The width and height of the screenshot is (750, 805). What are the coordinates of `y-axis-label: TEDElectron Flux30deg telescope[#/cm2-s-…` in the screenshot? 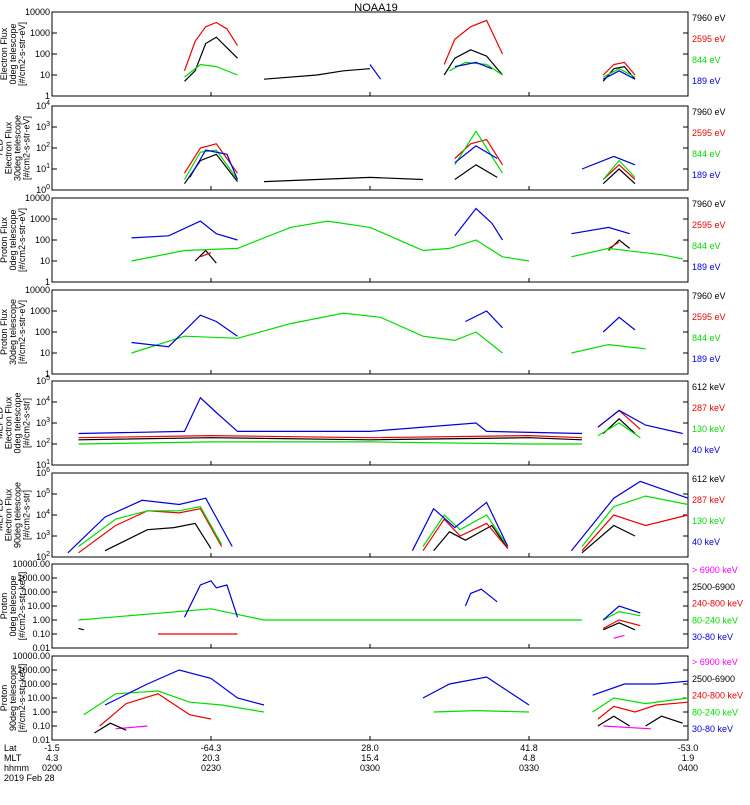 It's located at (16, 148).